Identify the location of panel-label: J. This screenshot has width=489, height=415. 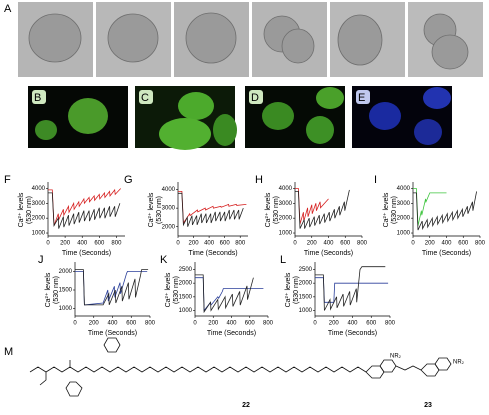
(41, 260).